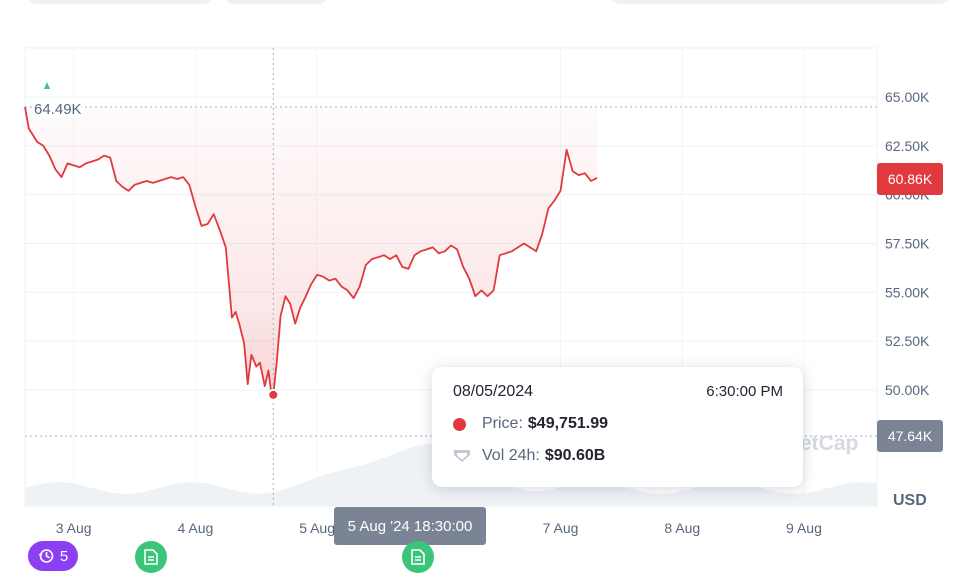  What do you see at coordinates (459, 424) in the screenshot?
I see `price-dot-icon` at bounding box center [459, 424].